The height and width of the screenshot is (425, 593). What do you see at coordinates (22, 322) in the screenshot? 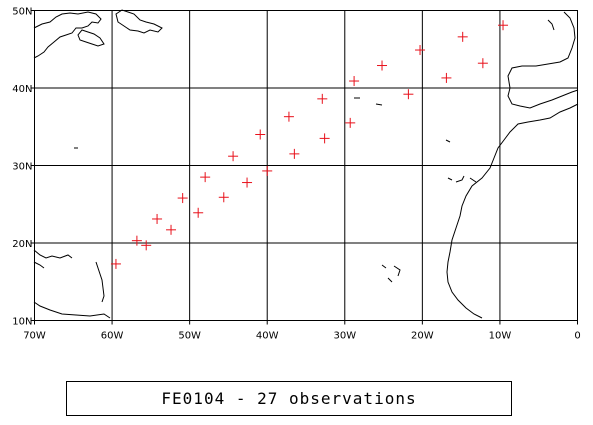
I see `y-tick-label: 10N` at bounding box center [22, 322].